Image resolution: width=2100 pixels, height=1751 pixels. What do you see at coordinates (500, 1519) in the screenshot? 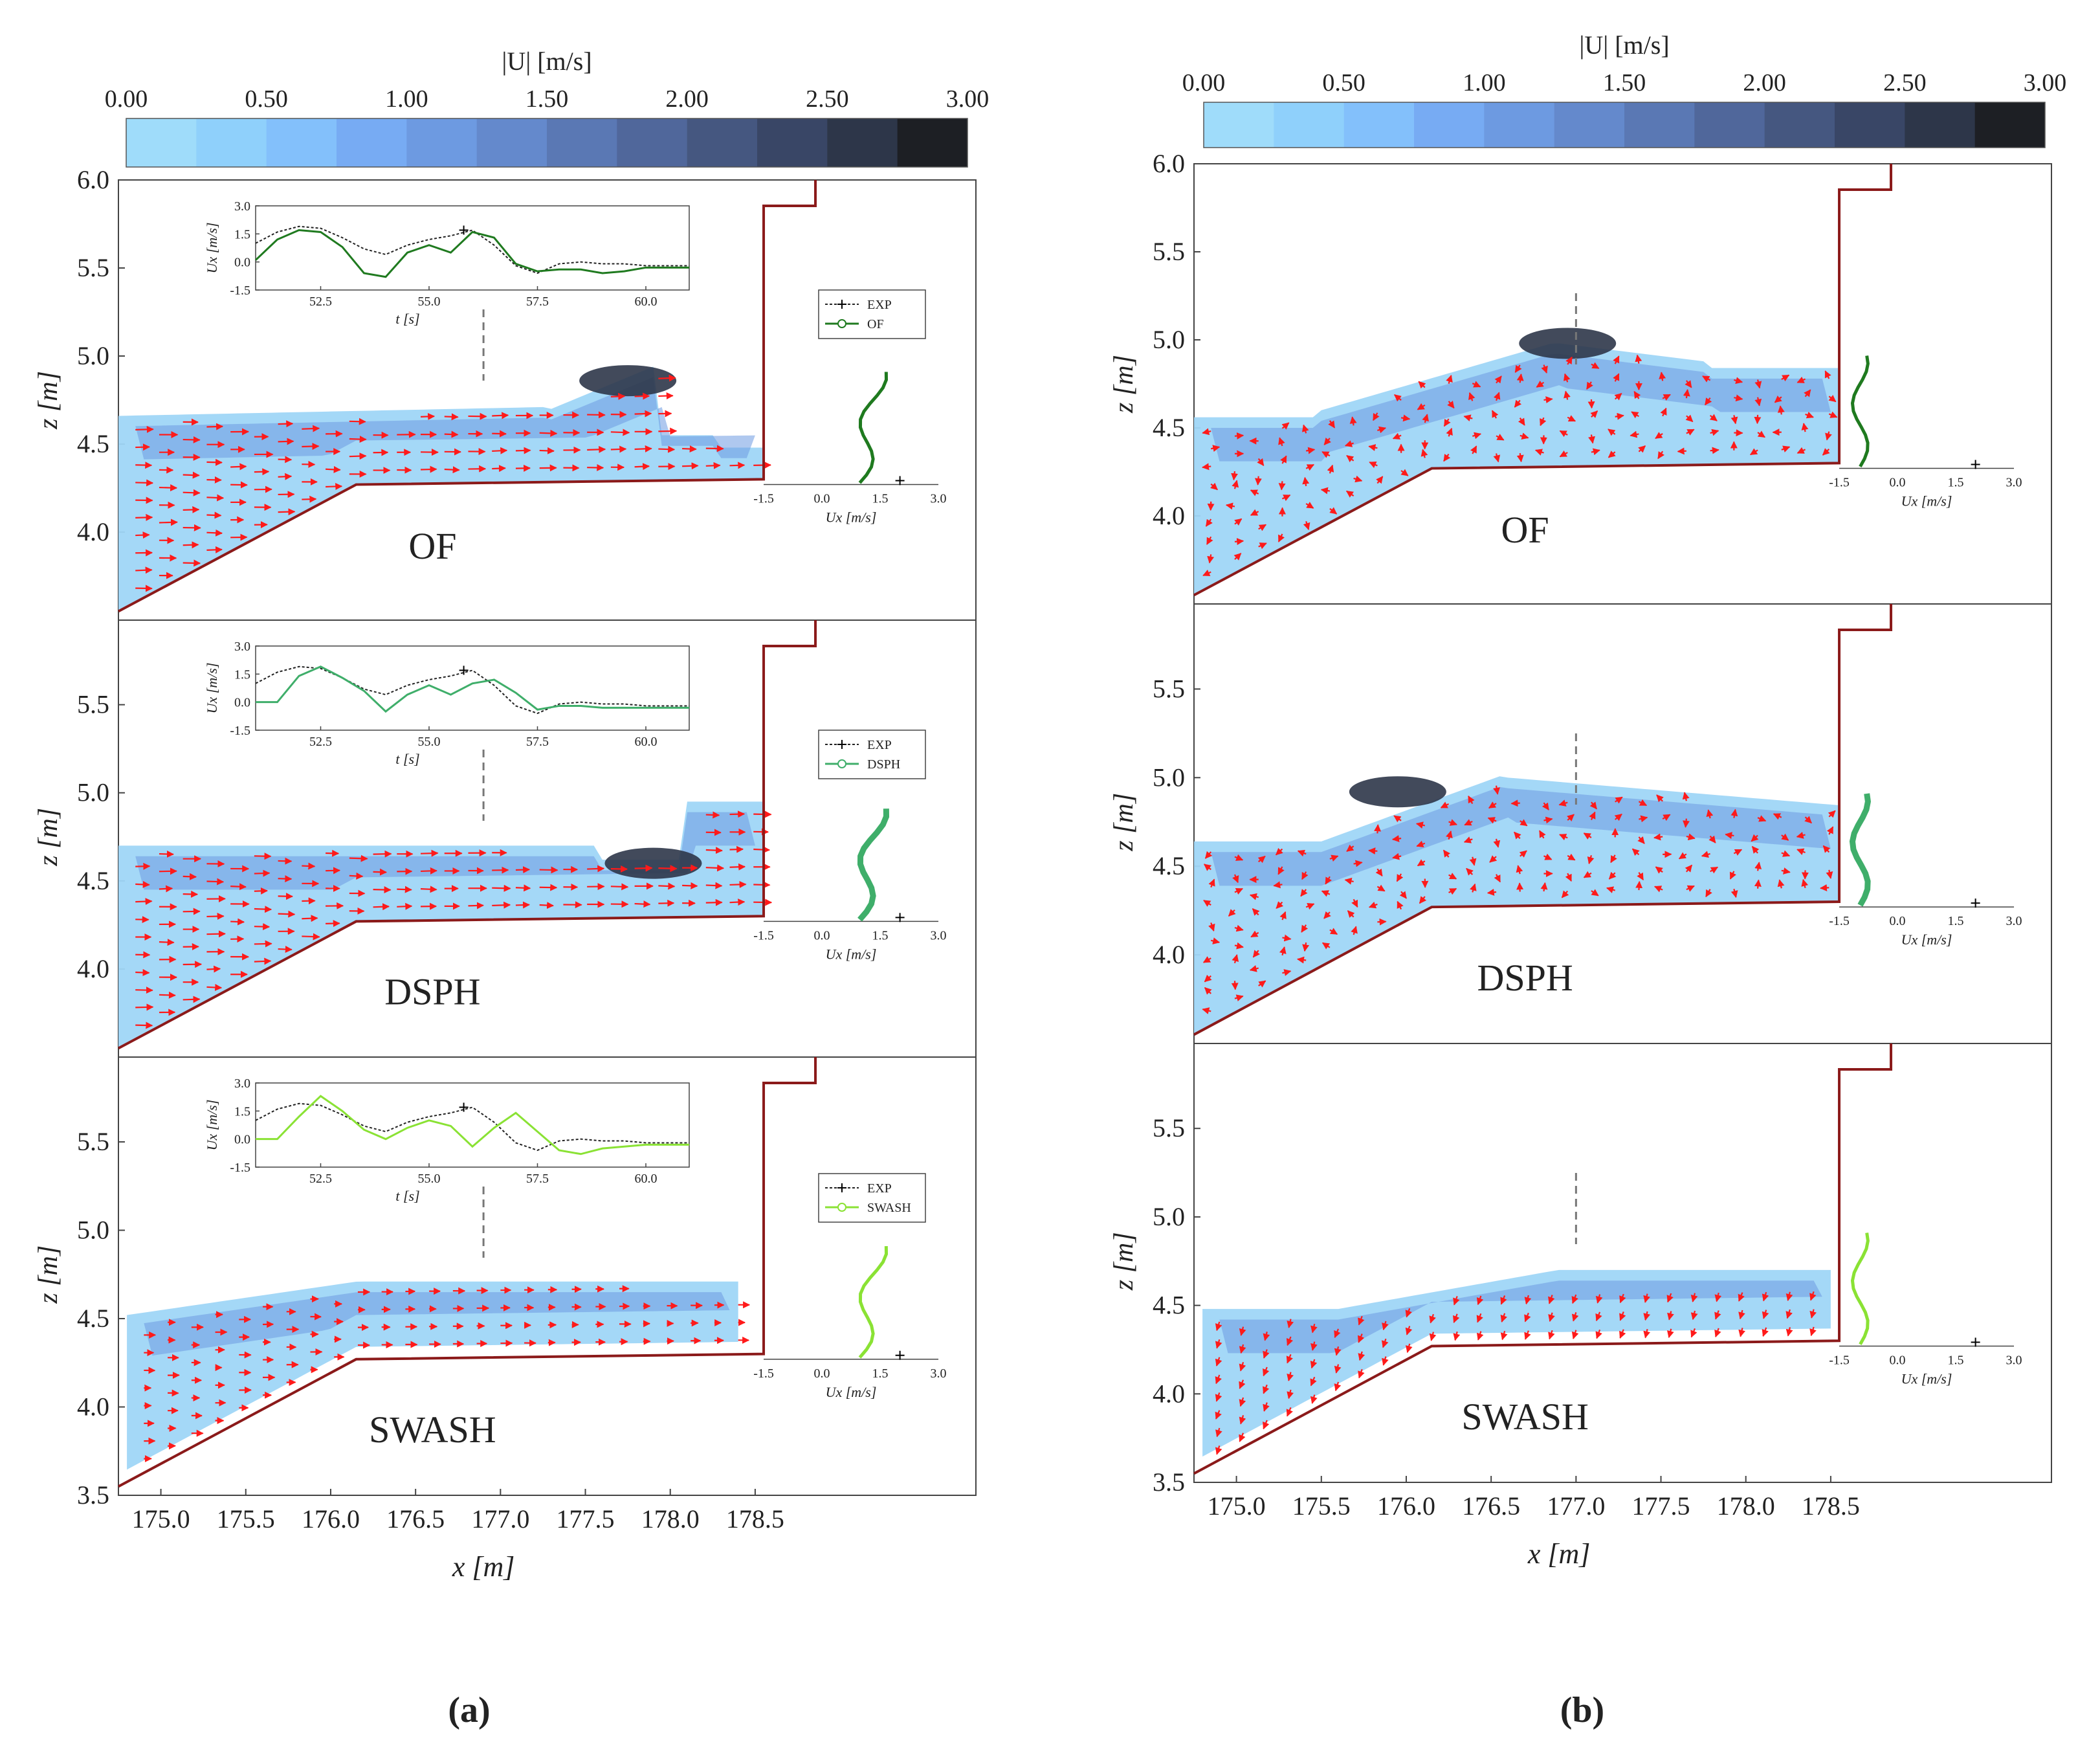
I see `x-tick-label: 177.0` at bounding box center [500, 1519].